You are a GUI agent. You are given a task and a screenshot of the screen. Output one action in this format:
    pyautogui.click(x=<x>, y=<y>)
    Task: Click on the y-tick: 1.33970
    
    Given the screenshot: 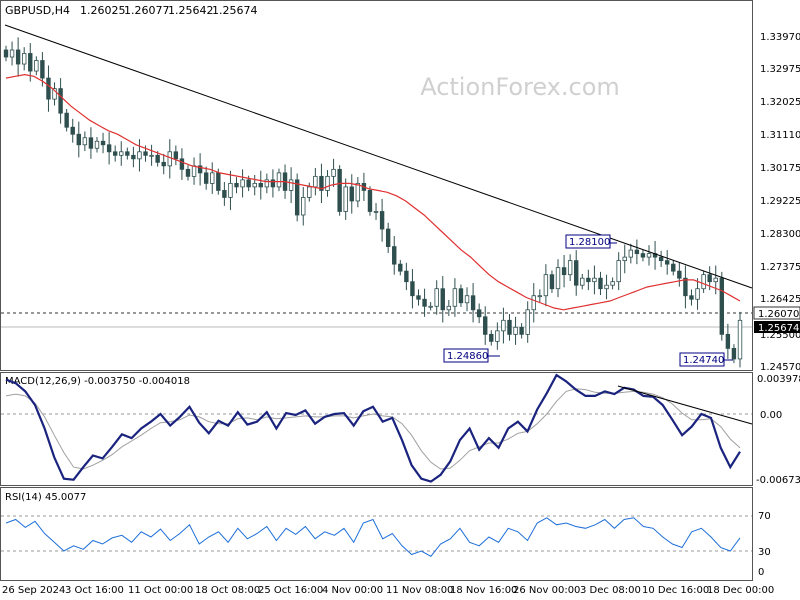 What is the action you would take?
    pyautogui.click(x=780, y=37)
    